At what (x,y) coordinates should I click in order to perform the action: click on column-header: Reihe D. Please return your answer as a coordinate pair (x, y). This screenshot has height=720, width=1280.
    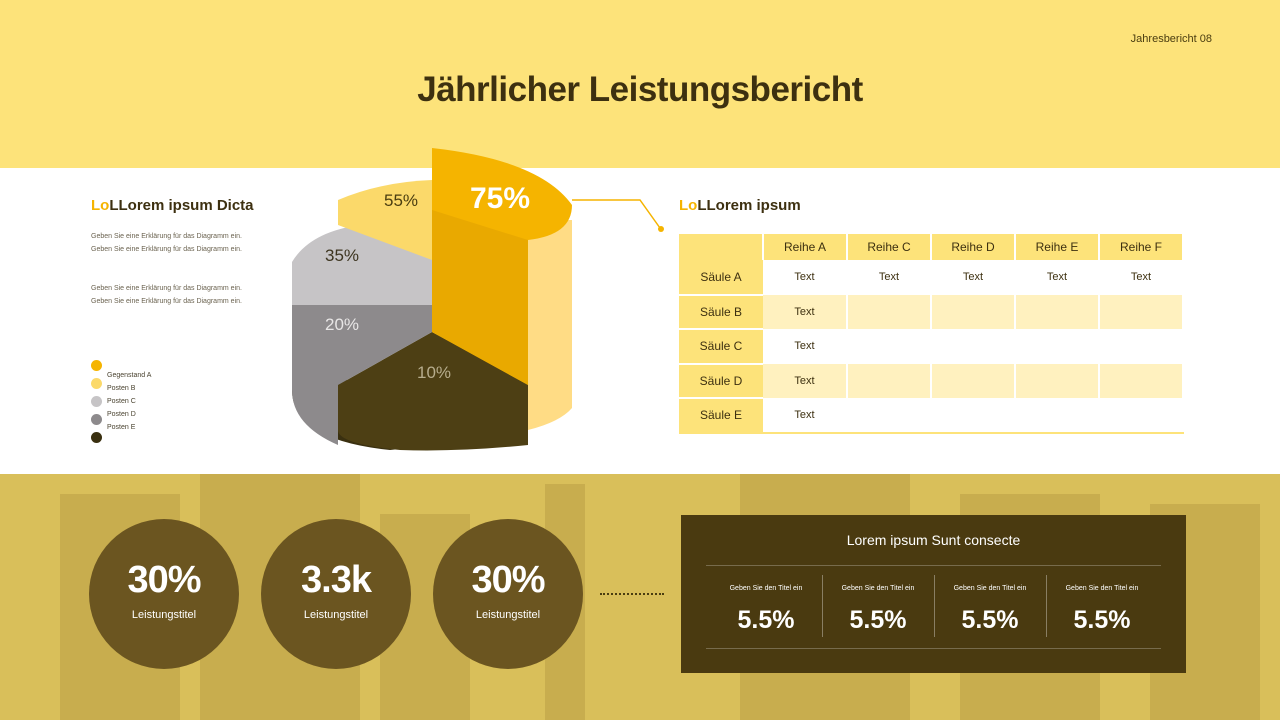
    Looking at the image, I should click on (973, 247).